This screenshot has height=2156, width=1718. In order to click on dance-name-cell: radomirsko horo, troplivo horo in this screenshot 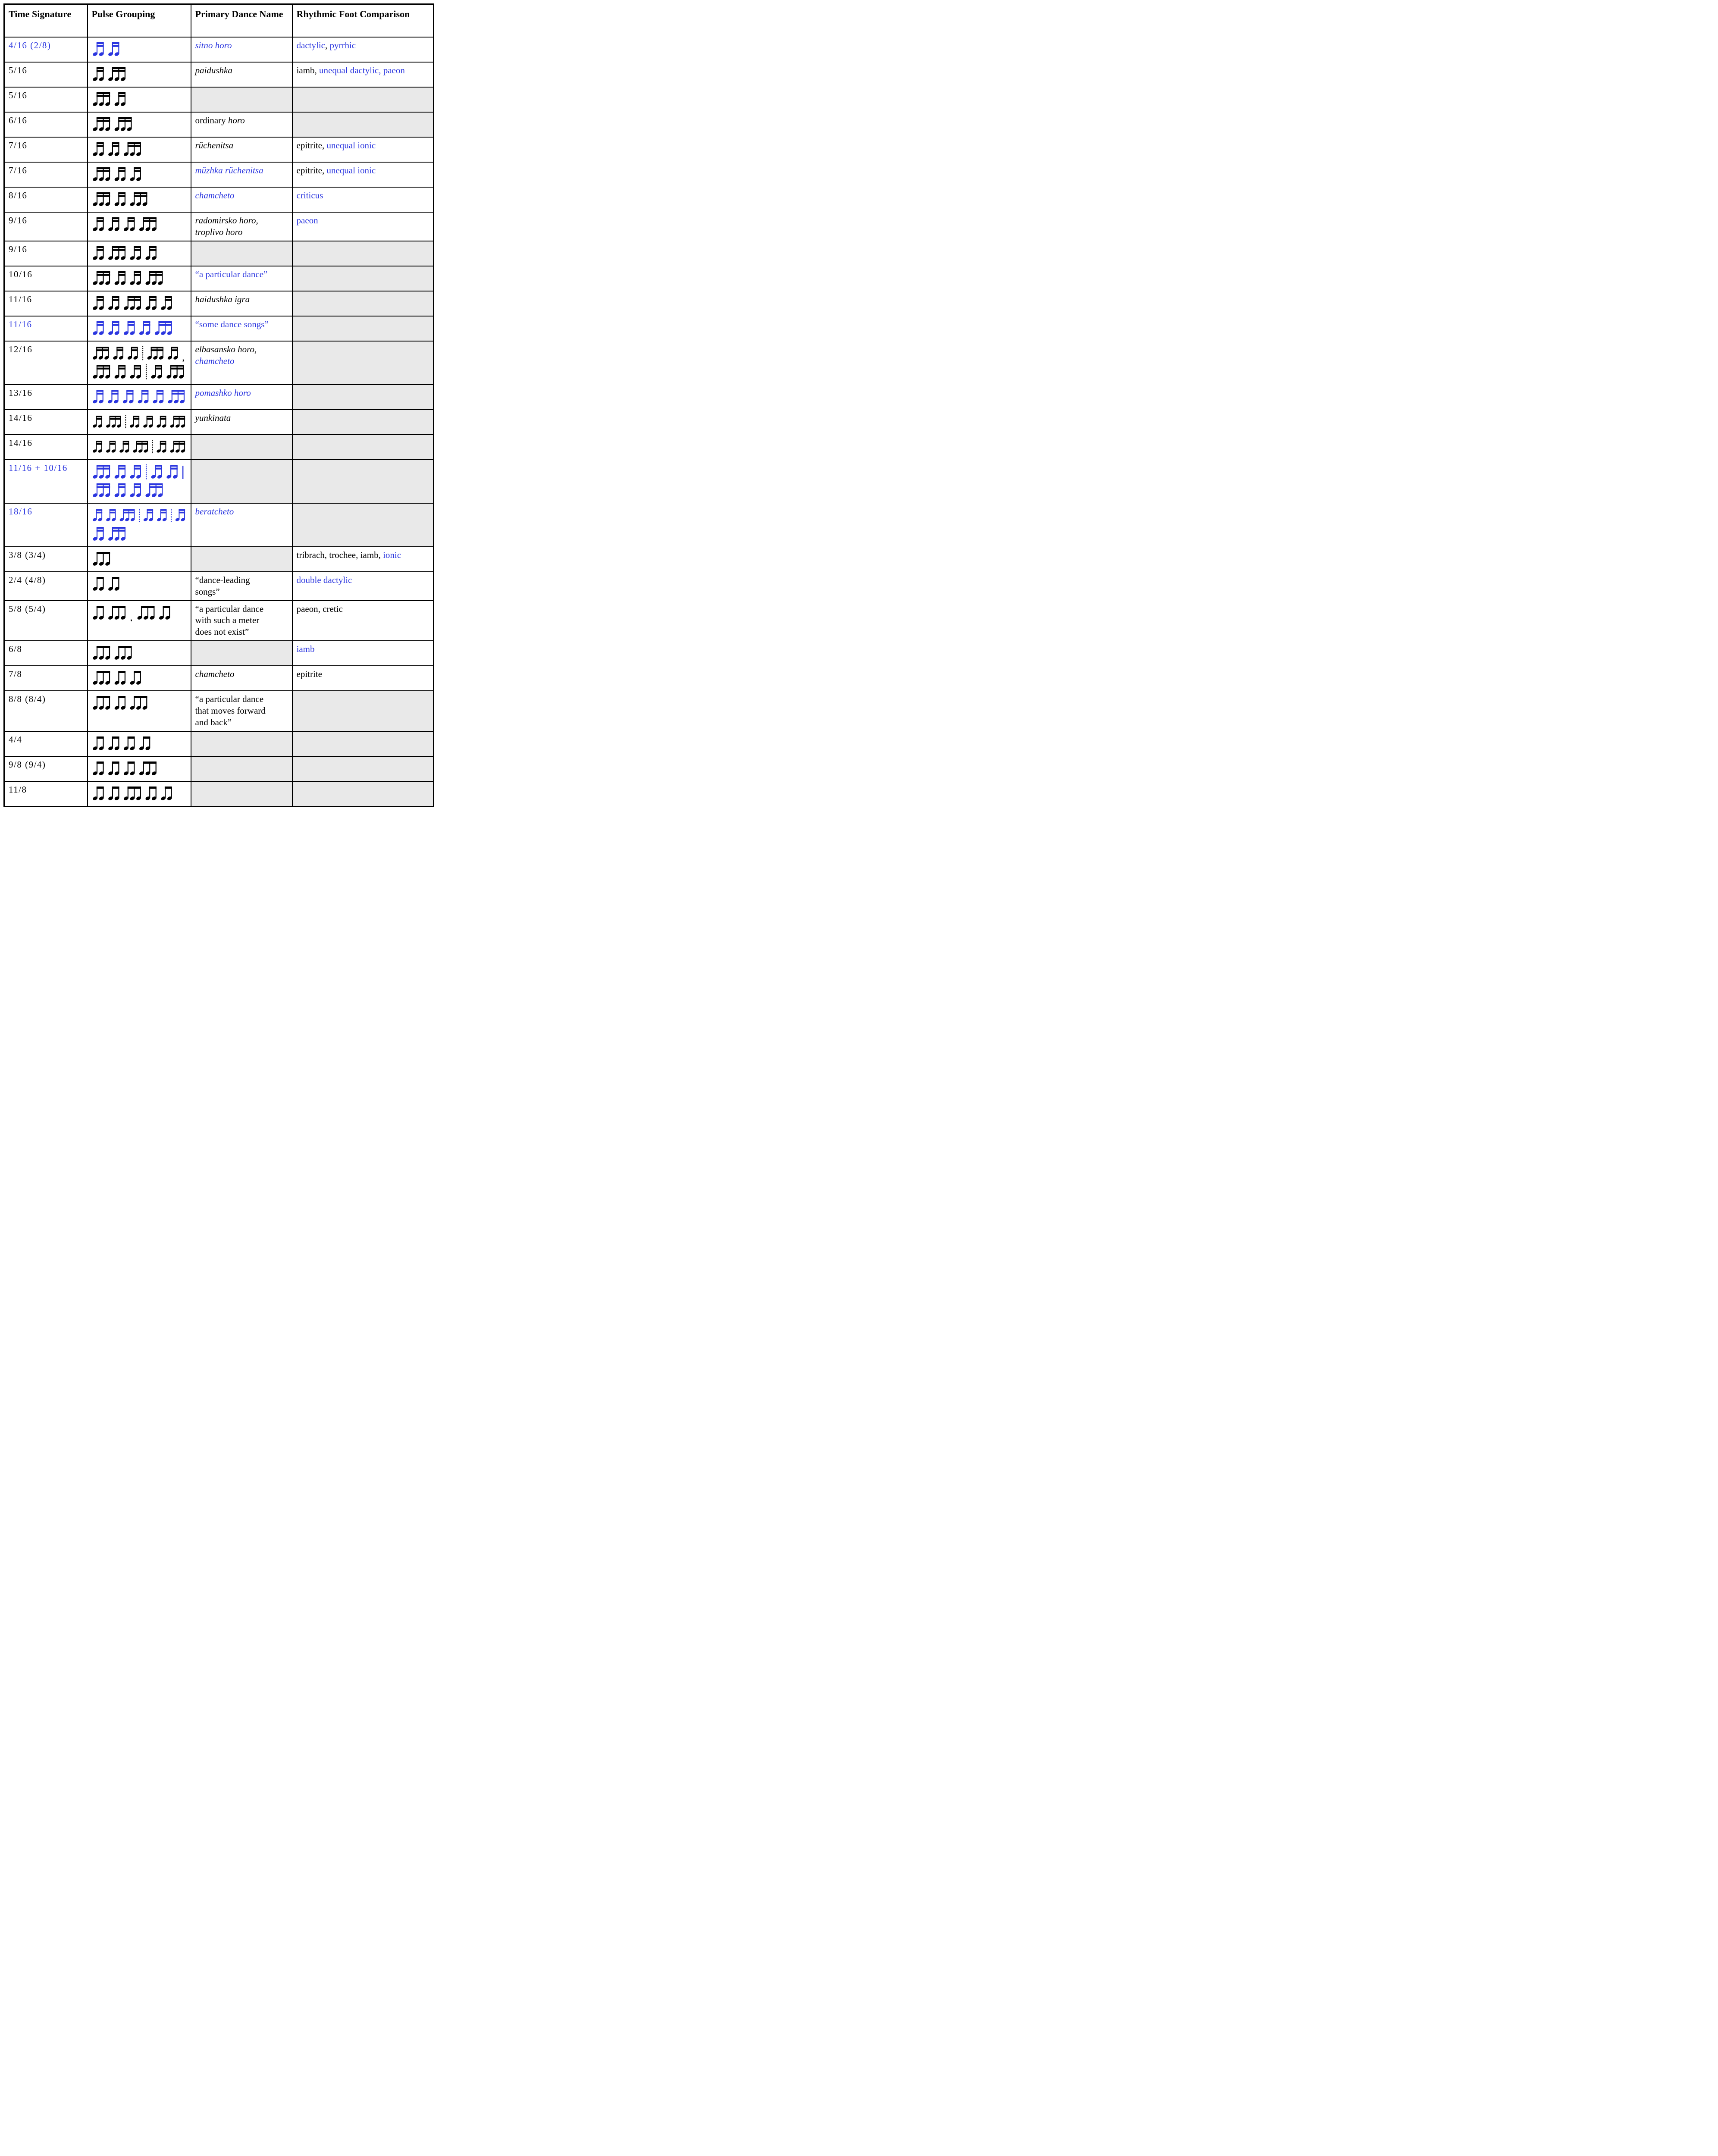, I will do `click(241, 226)`.